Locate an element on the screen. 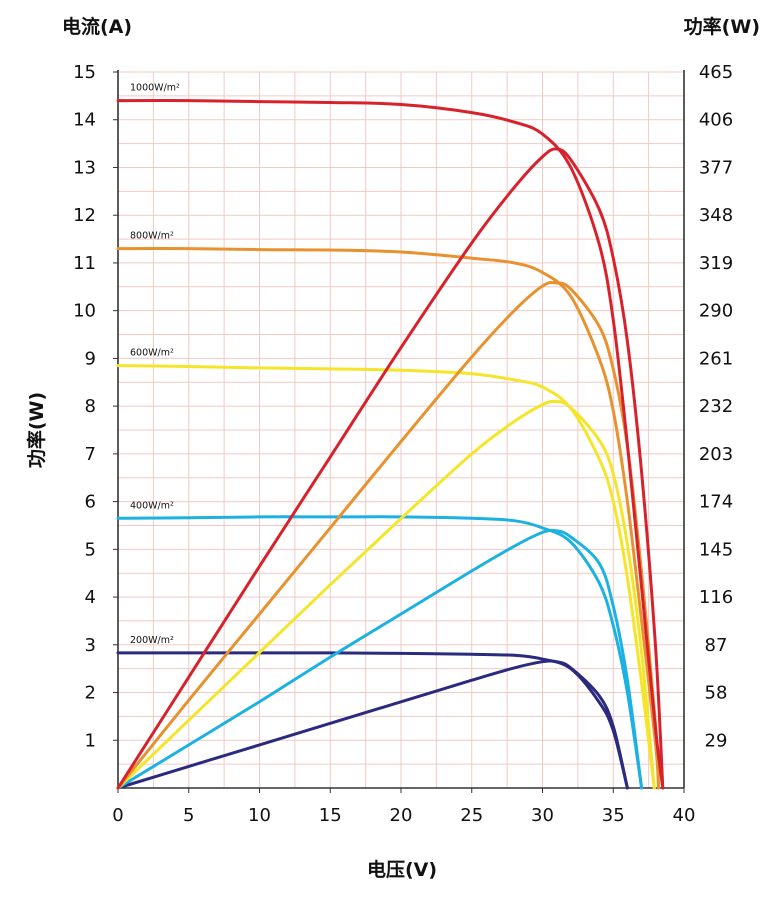 Image resolution: width=783 pixels, height=904 pixels. y-left-tick-label: 6 is located at coordinates (90, 502).